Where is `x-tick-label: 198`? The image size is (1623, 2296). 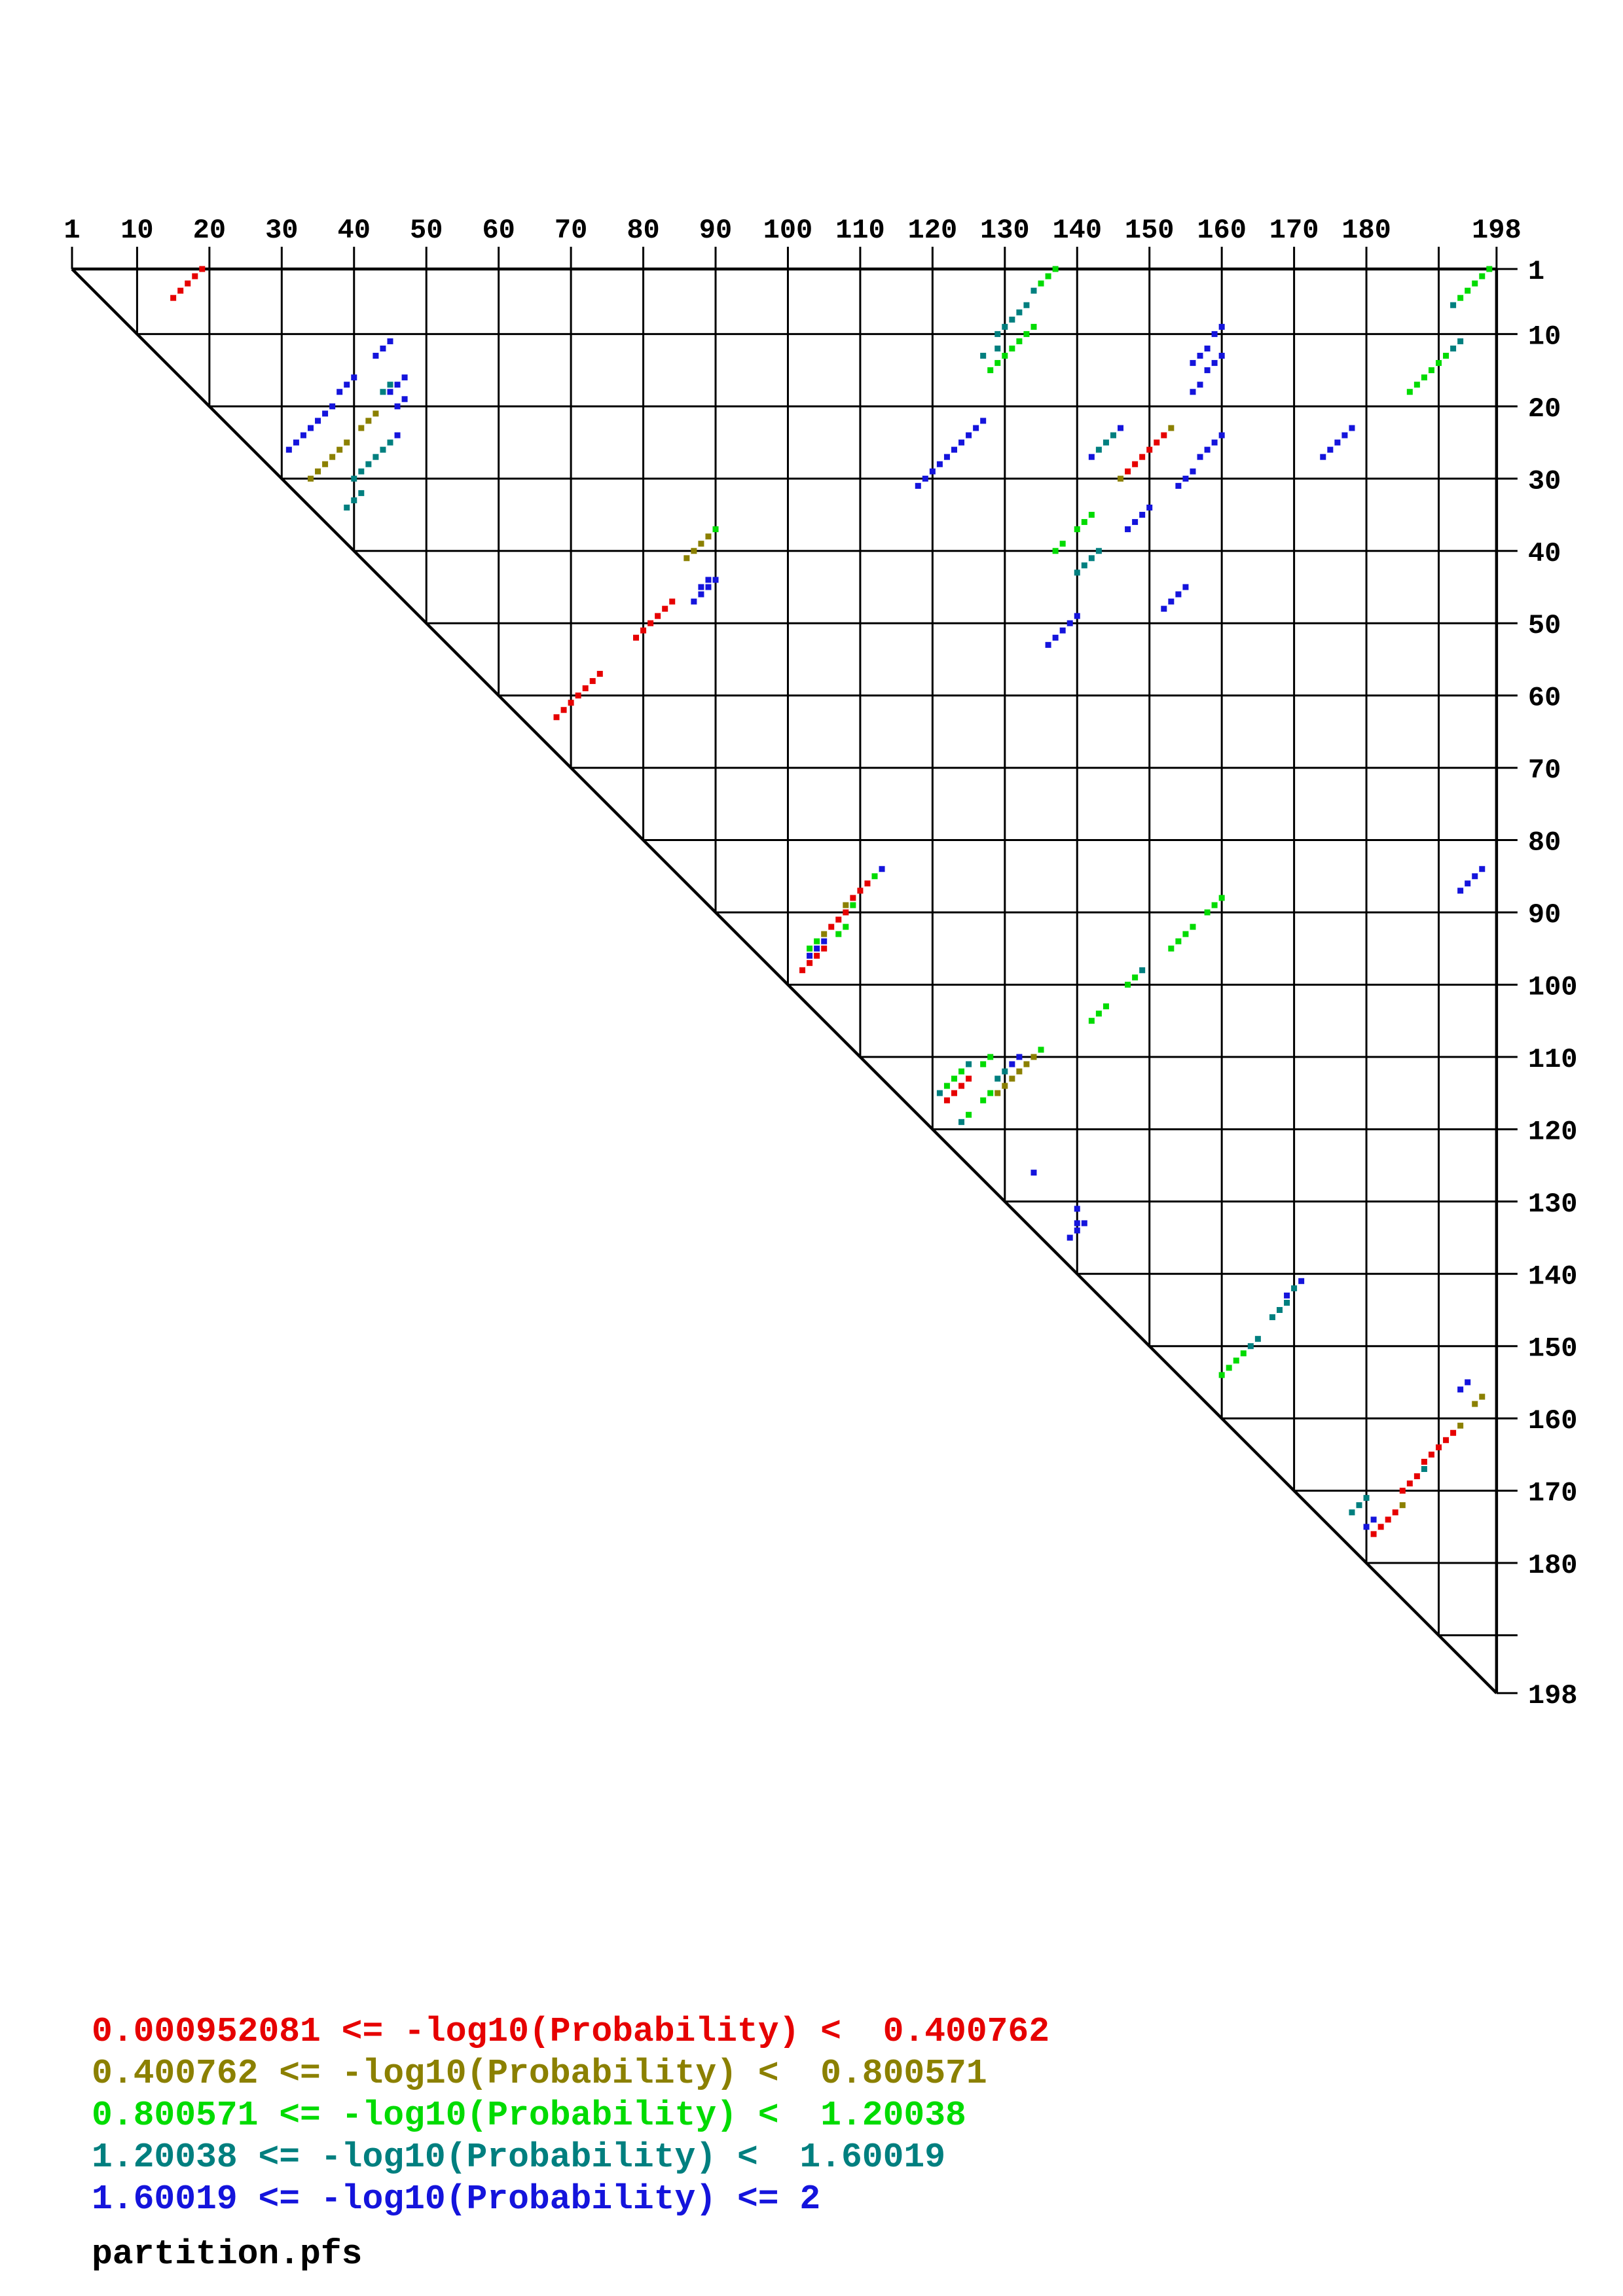 x-tick-label: 198 is located at coordinates (1497, 230).